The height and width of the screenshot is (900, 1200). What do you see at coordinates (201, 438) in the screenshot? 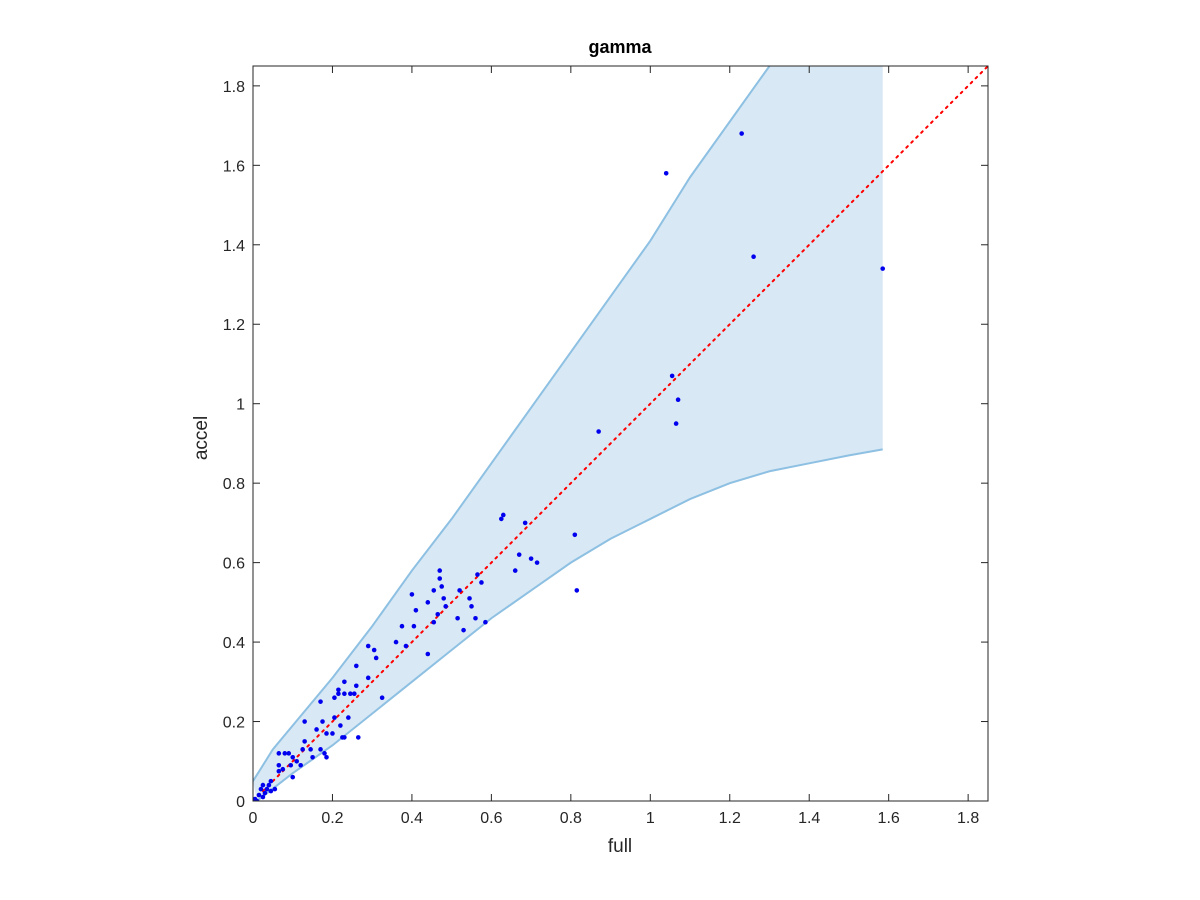
I see `y-axis-label: accel` at bounding box center [201, 438].